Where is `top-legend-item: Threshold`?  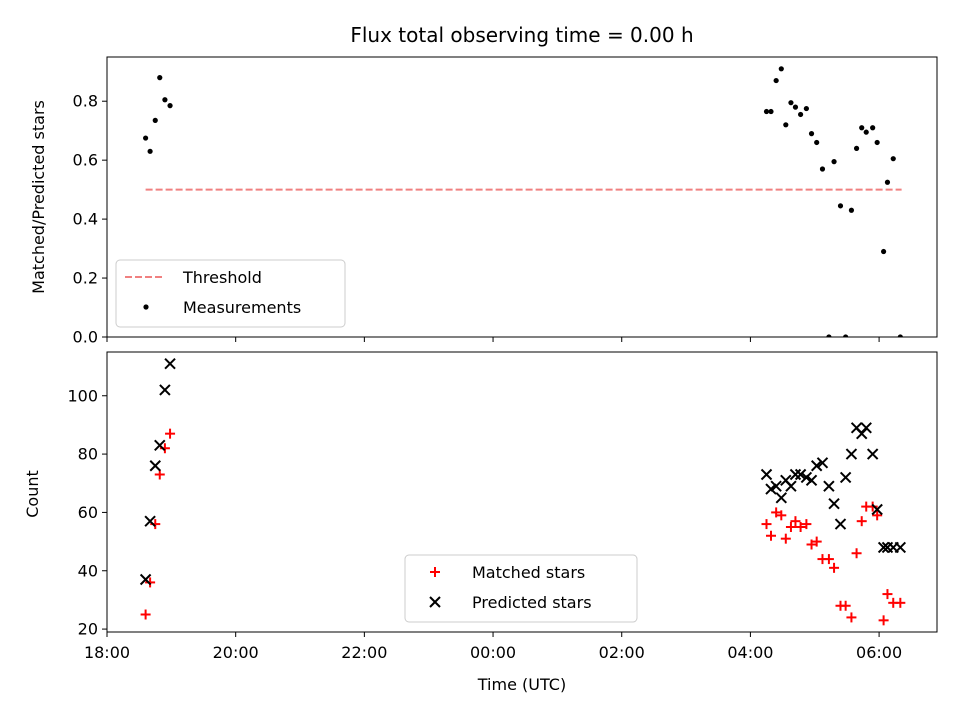 top-legend-item: Threshold is located at coordinates (193, 277).